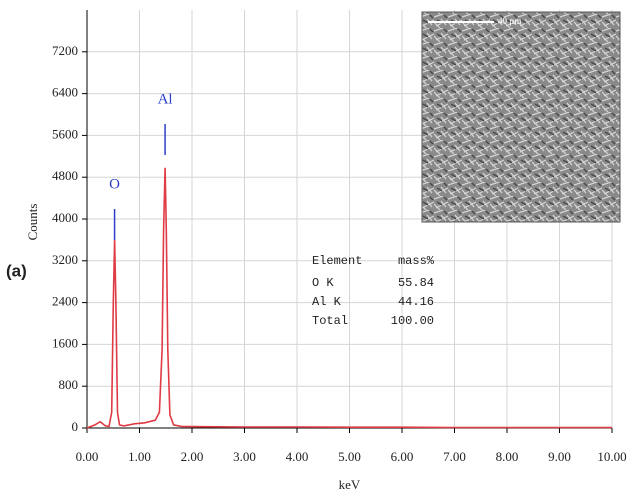 The width and height of the screenshot is (634, 496). I want to click on x-tick-label: 3.00, so click(244, 456).